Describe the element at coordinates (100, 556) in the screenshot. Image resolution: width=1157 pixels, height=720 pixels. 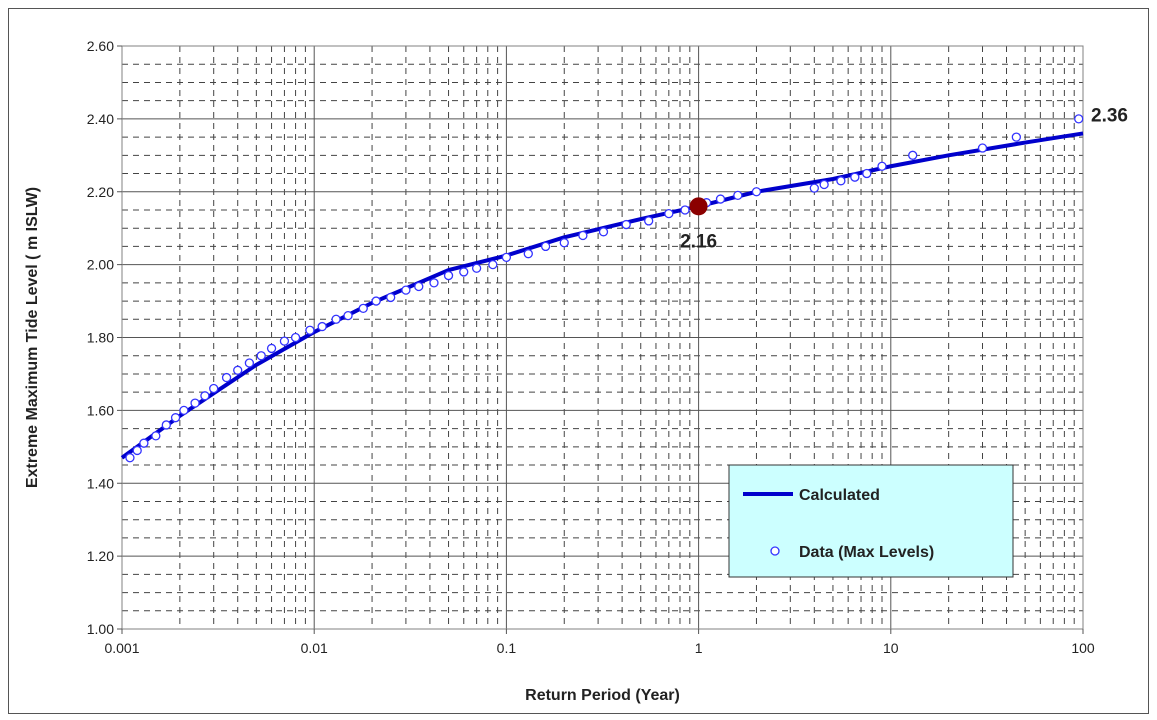
I see `y-tick-label: 1.20` at that location.